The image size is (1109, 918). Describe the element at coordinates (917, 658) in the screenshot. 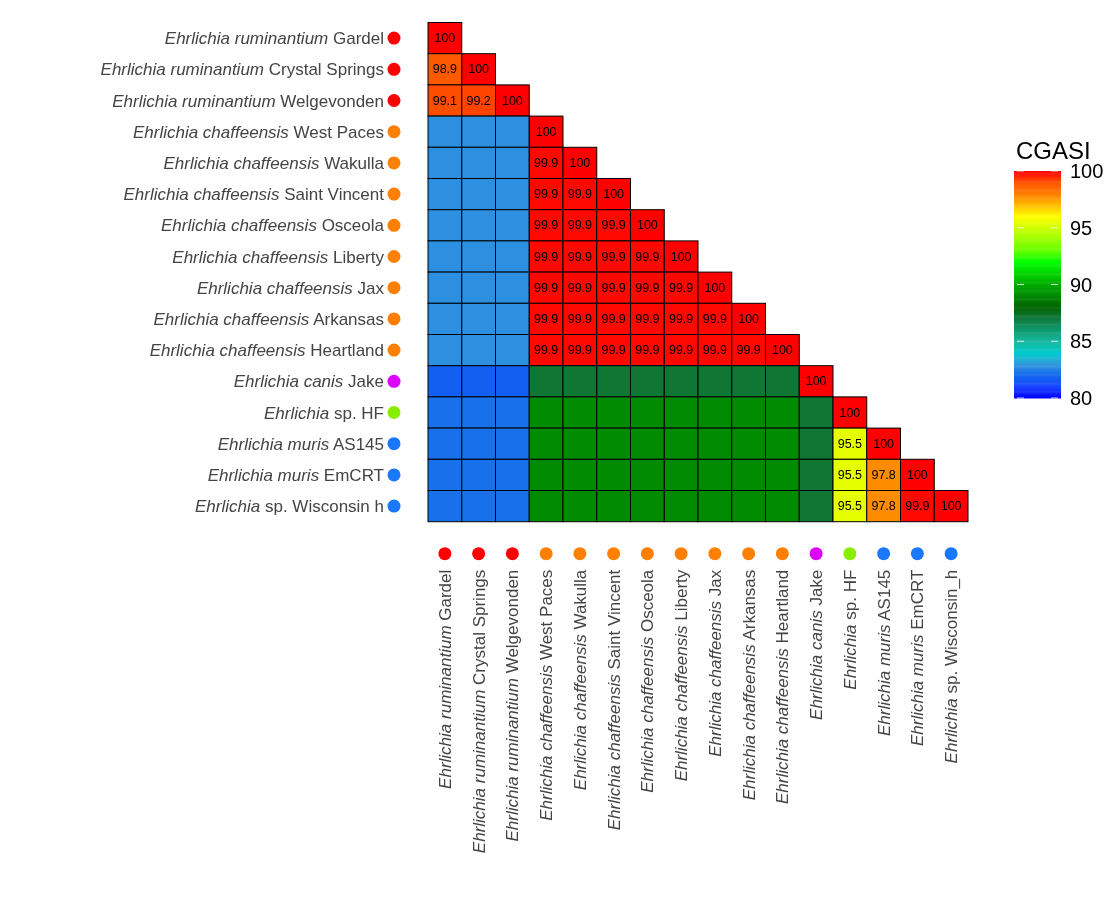

I see `x-tick-label: Ehrlichia muris EmCRT` at that location.